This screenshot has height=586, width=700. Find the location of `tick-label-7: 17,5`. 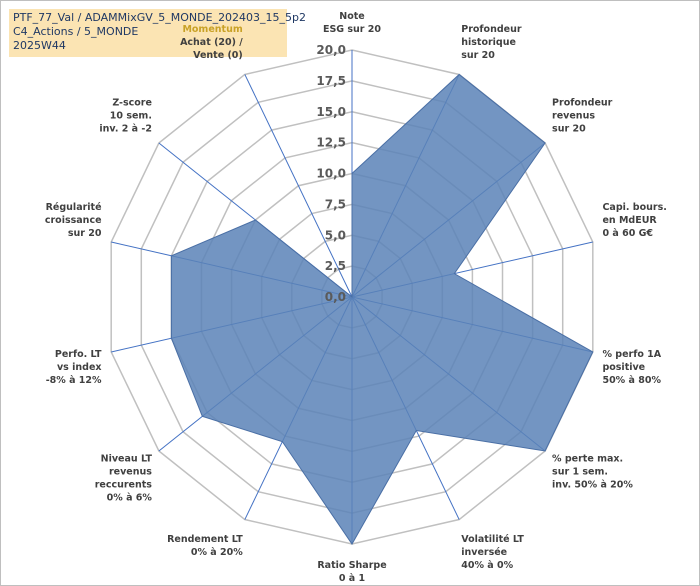

tick-label-7: 17,5 is located at coordinates (331, 81).